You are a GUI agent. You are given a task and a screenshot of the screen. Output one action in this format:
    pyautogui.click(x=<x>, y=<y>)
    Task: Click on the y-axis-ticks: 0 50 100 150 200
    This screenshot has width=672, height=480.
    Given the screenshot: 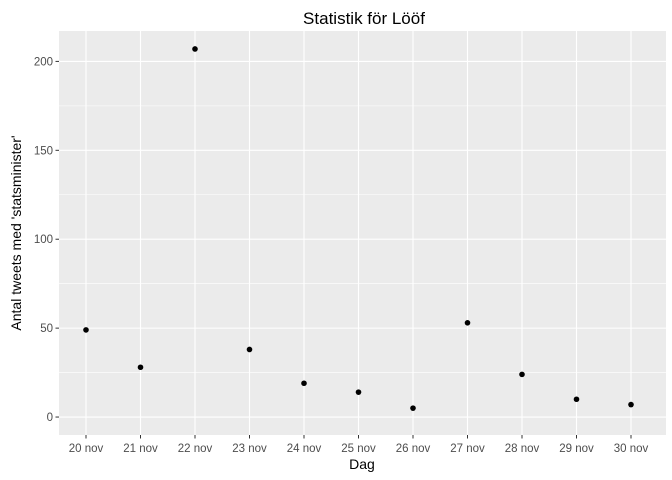 What is the action you would take?
    pyautogui.click(x=46, y=240)
    